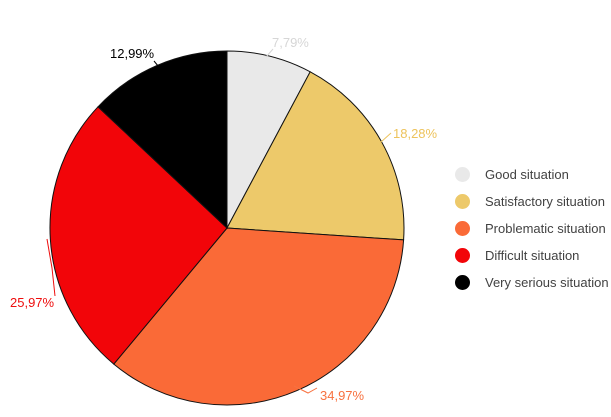 The width and height of the screenshot is (611, 417). I want to click on pie-slice-satisfactory-situation, so click(315, 156).